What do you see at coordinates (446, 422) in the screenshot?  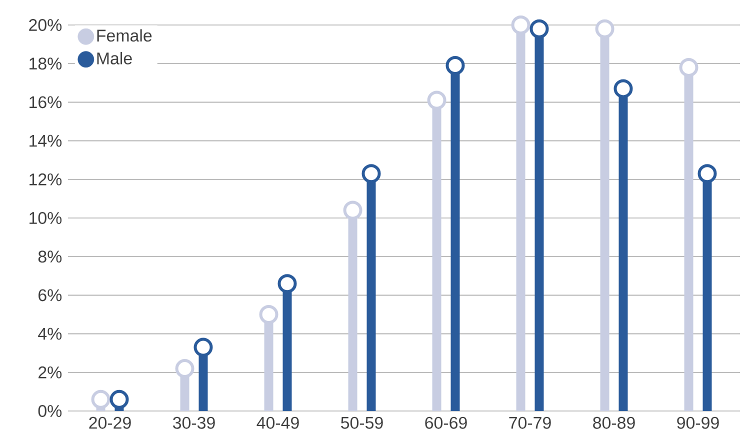 I see `x-tick-label: 60-69` at bounding box center [446, 422].